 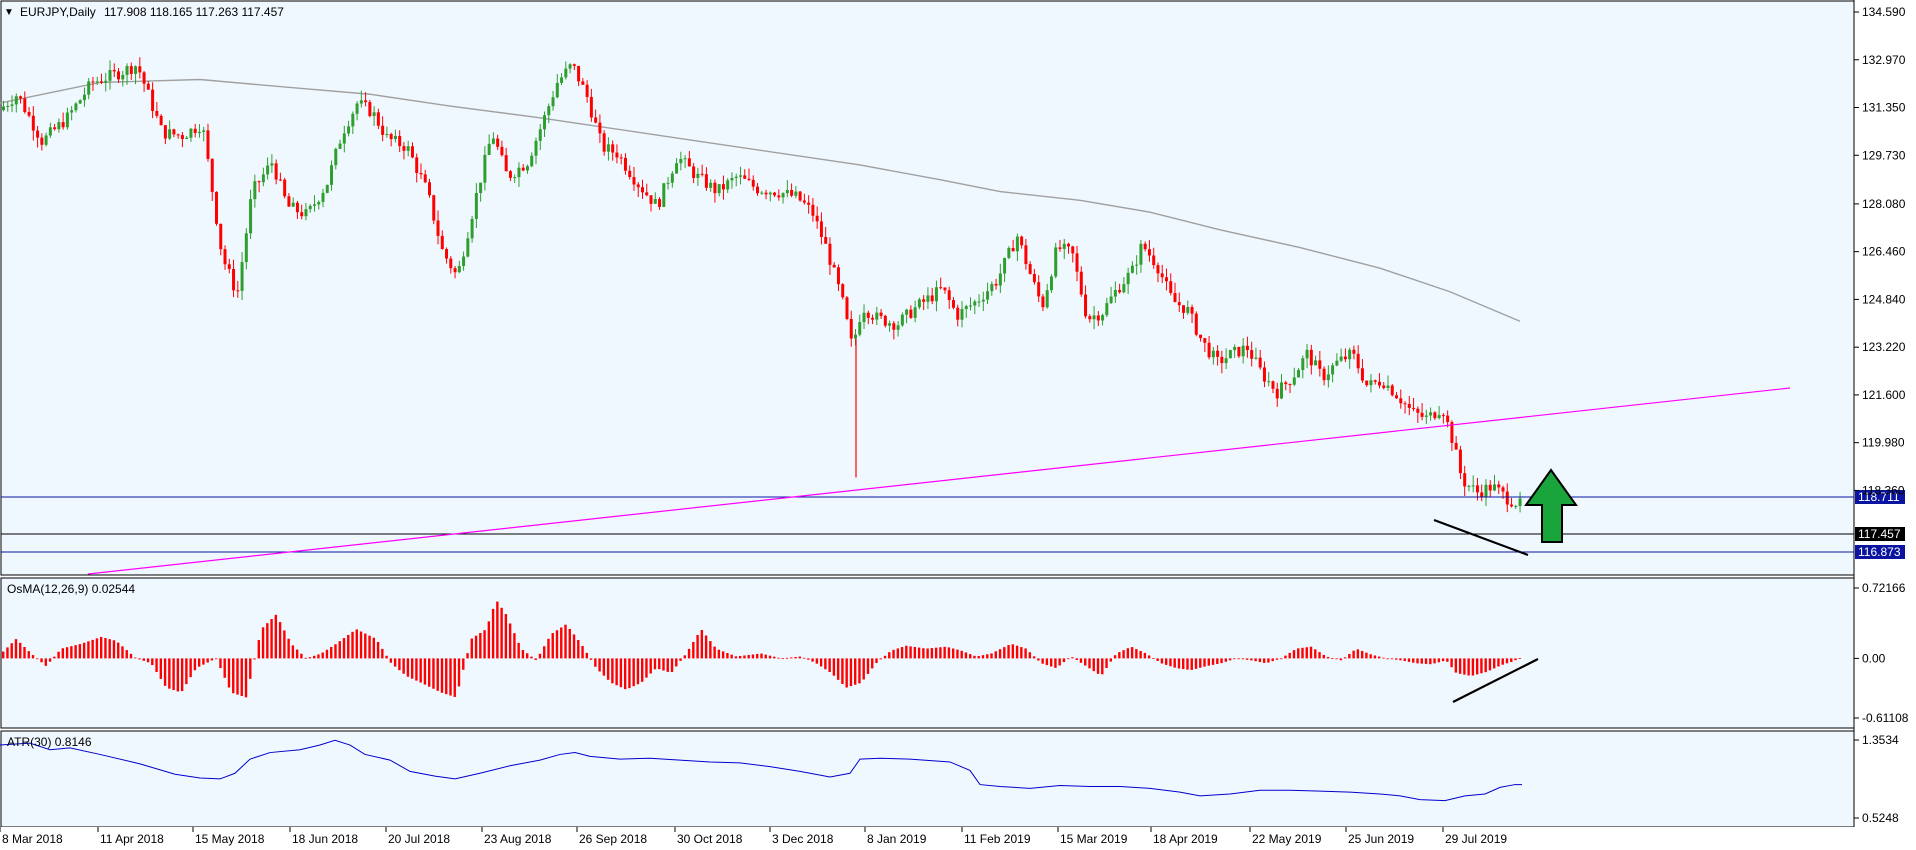 I want to click on osma-tick-label: 0.00, so click(x=1874, y=658).